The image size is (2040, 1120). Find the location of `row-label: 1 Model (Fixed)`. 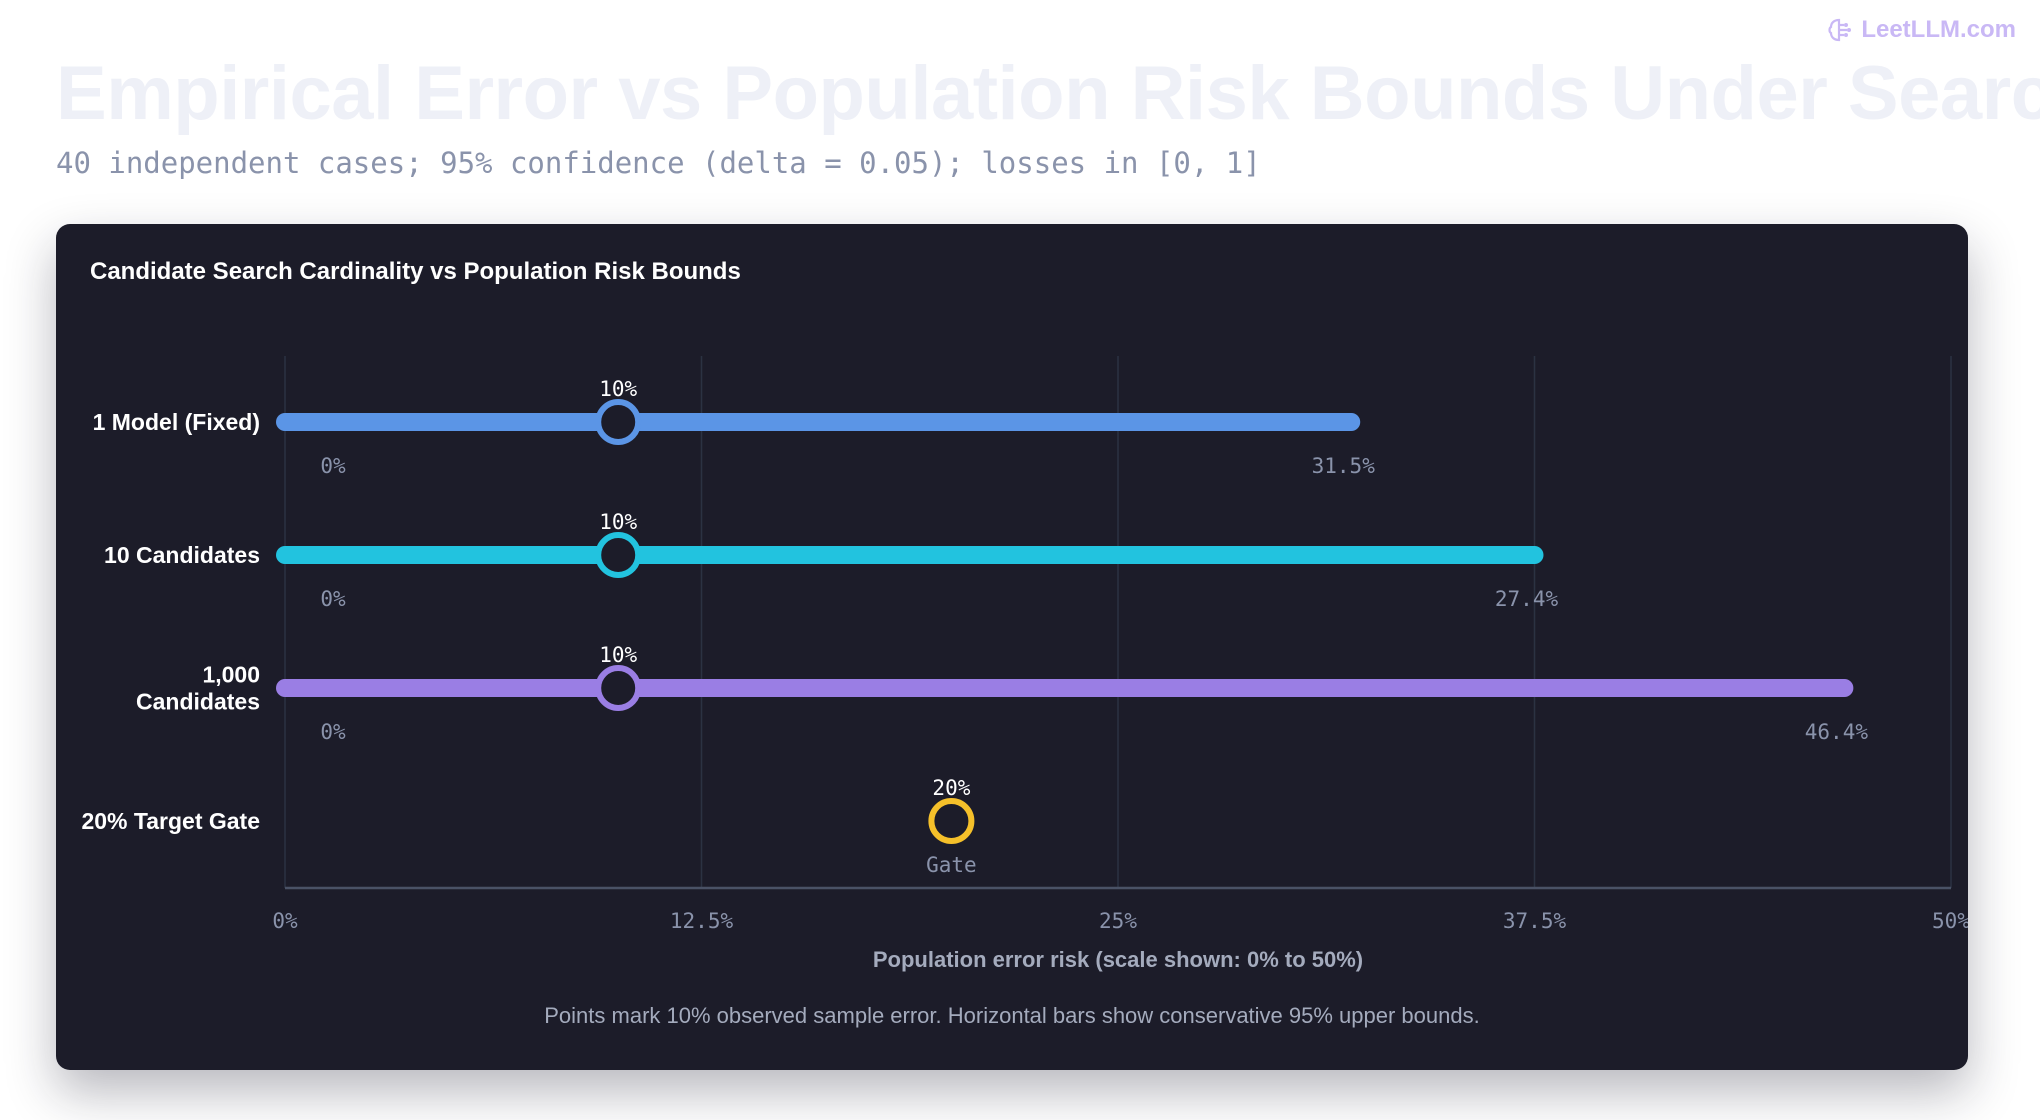

row-label: 1 Model (Fixed) is located at coordinates (176, 422).